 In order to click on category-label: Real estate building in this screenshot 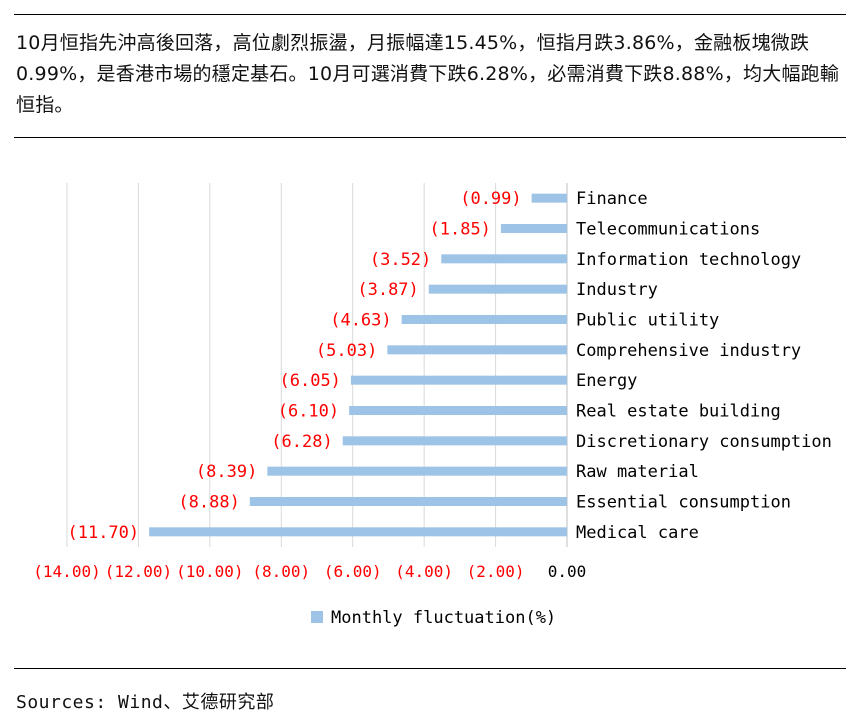, I will do `click(678, 412)`.